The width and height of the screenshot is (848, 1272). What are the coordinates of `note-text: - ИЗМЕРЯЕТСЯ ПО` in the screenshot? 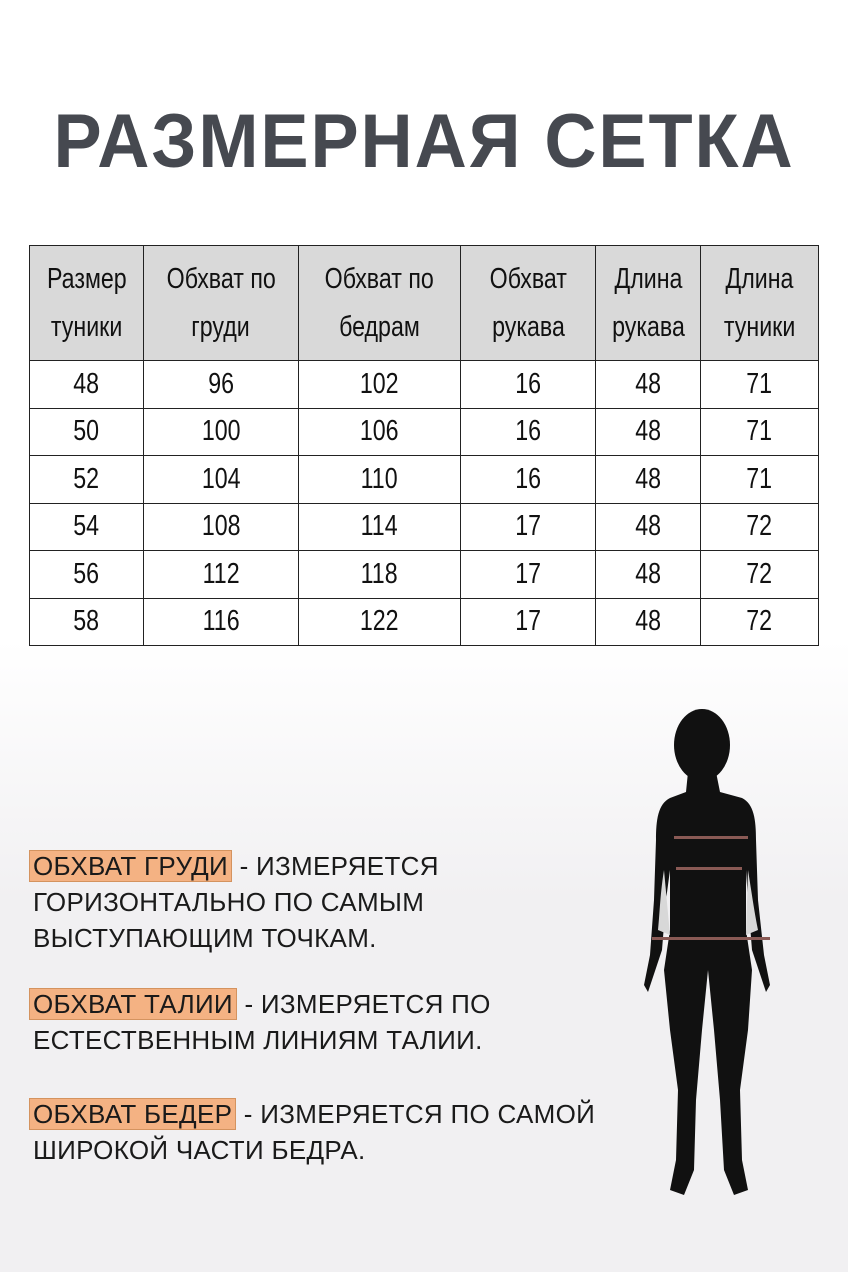 It's located at (367, 1004).